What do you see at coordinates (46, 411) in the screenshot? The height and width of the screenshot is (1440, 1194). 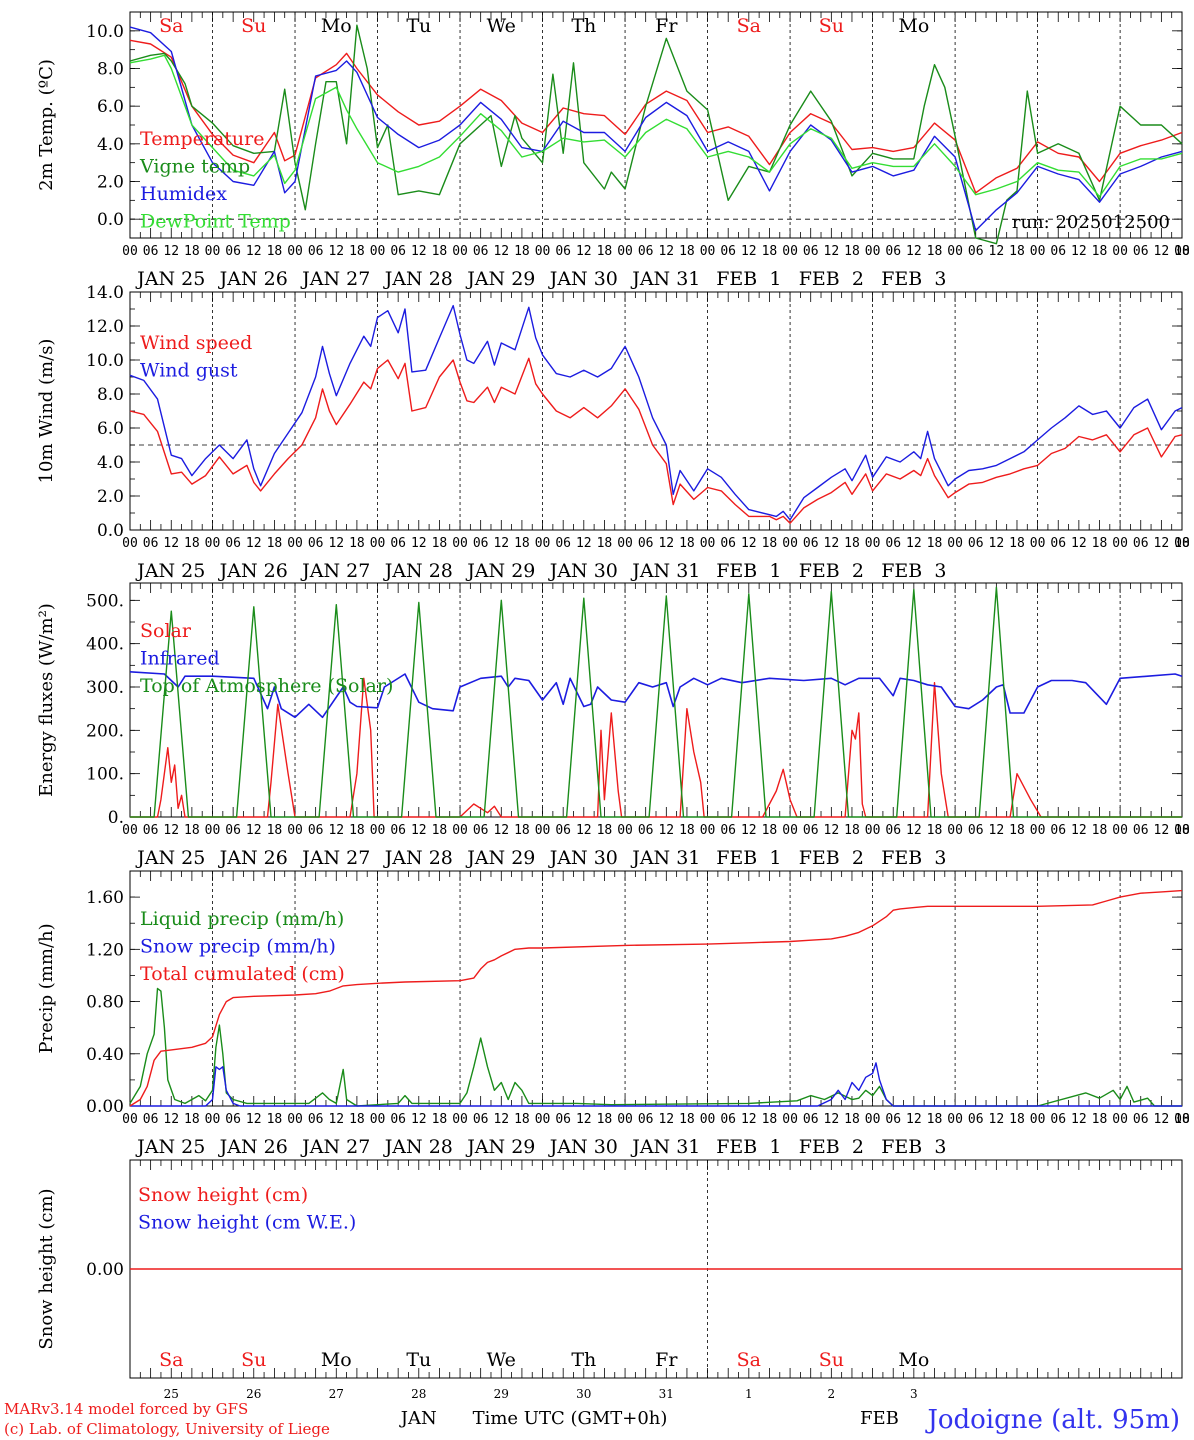 I see `y-axis-label: 10m Wind (m/s)` at bounding box center [46, 411].